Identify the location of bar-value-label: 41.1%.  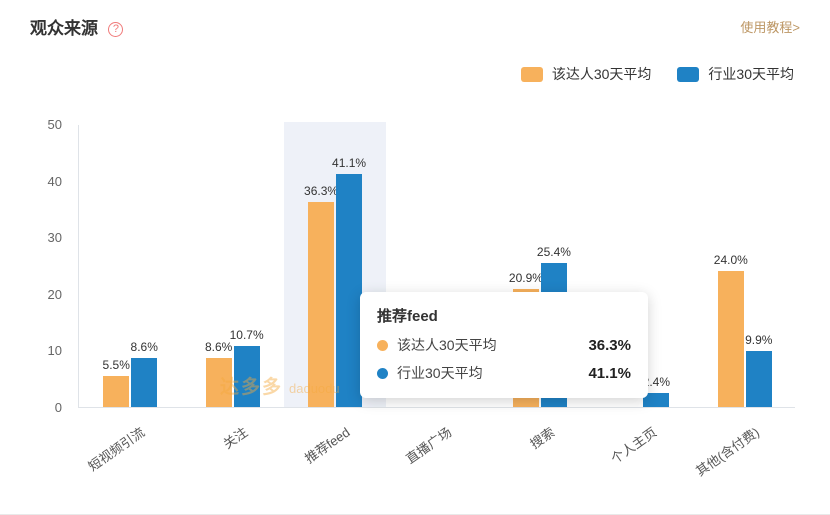
(349, 163).